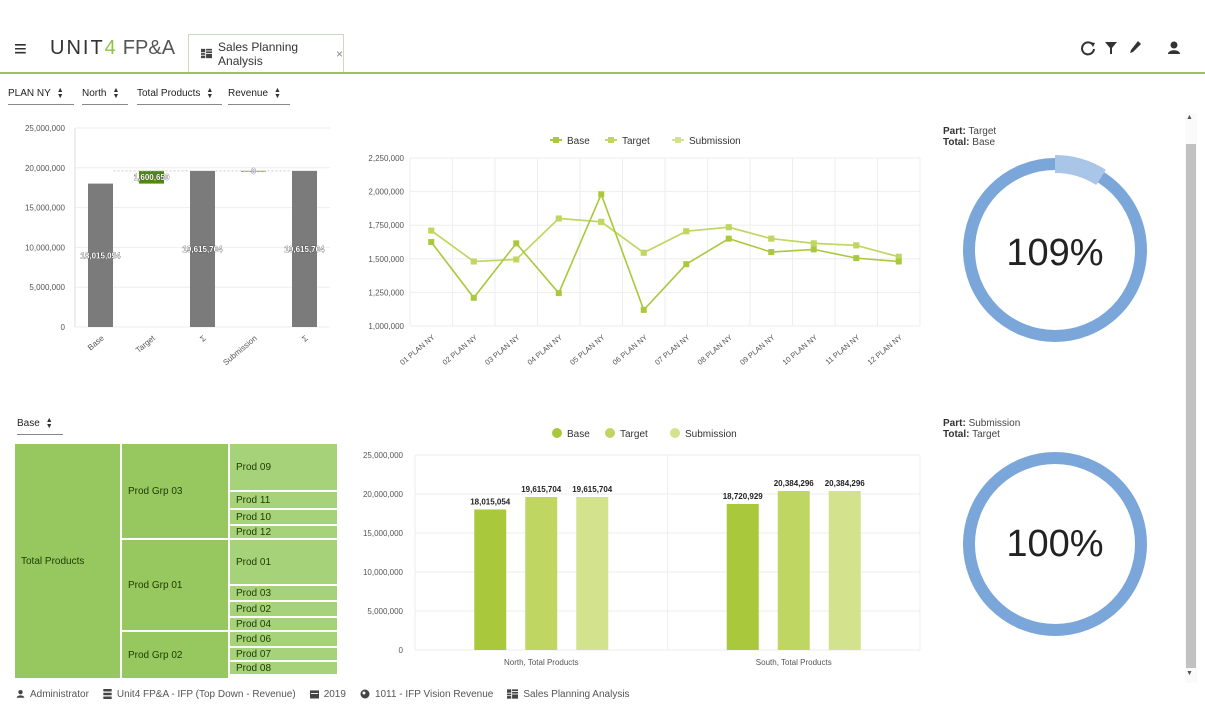 The width and height of the screenshot is (1205, 719). Describe the element at coordinates (994, 423) in the screenshot. I see `gauge-2-part-value: Submission` at that location.